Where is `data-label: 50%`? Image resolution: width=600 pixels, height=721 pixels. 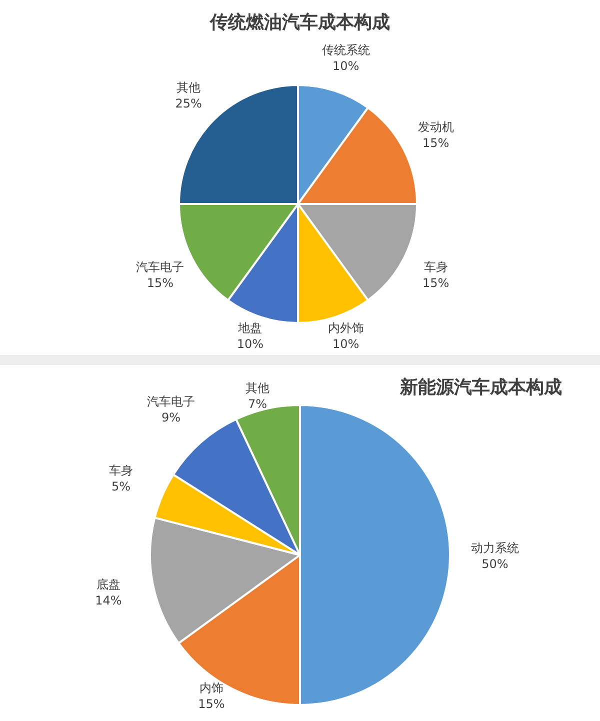 data-label: 50% is located at coordinates (495, 564).